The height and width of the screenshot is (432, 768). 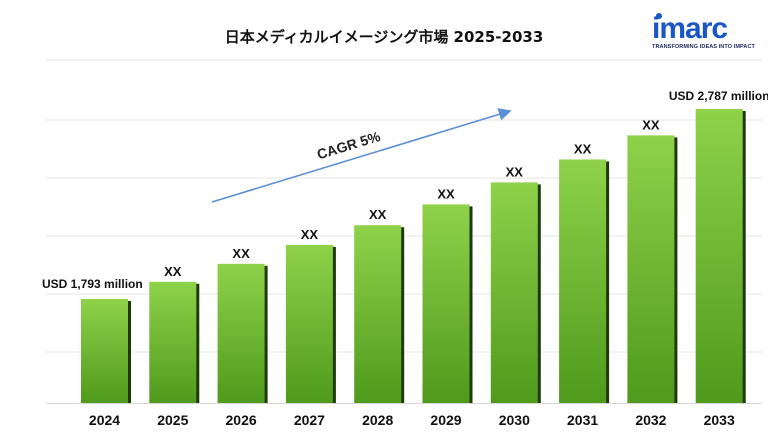 I want to click on bar-2026, so click(x=241, y=333).